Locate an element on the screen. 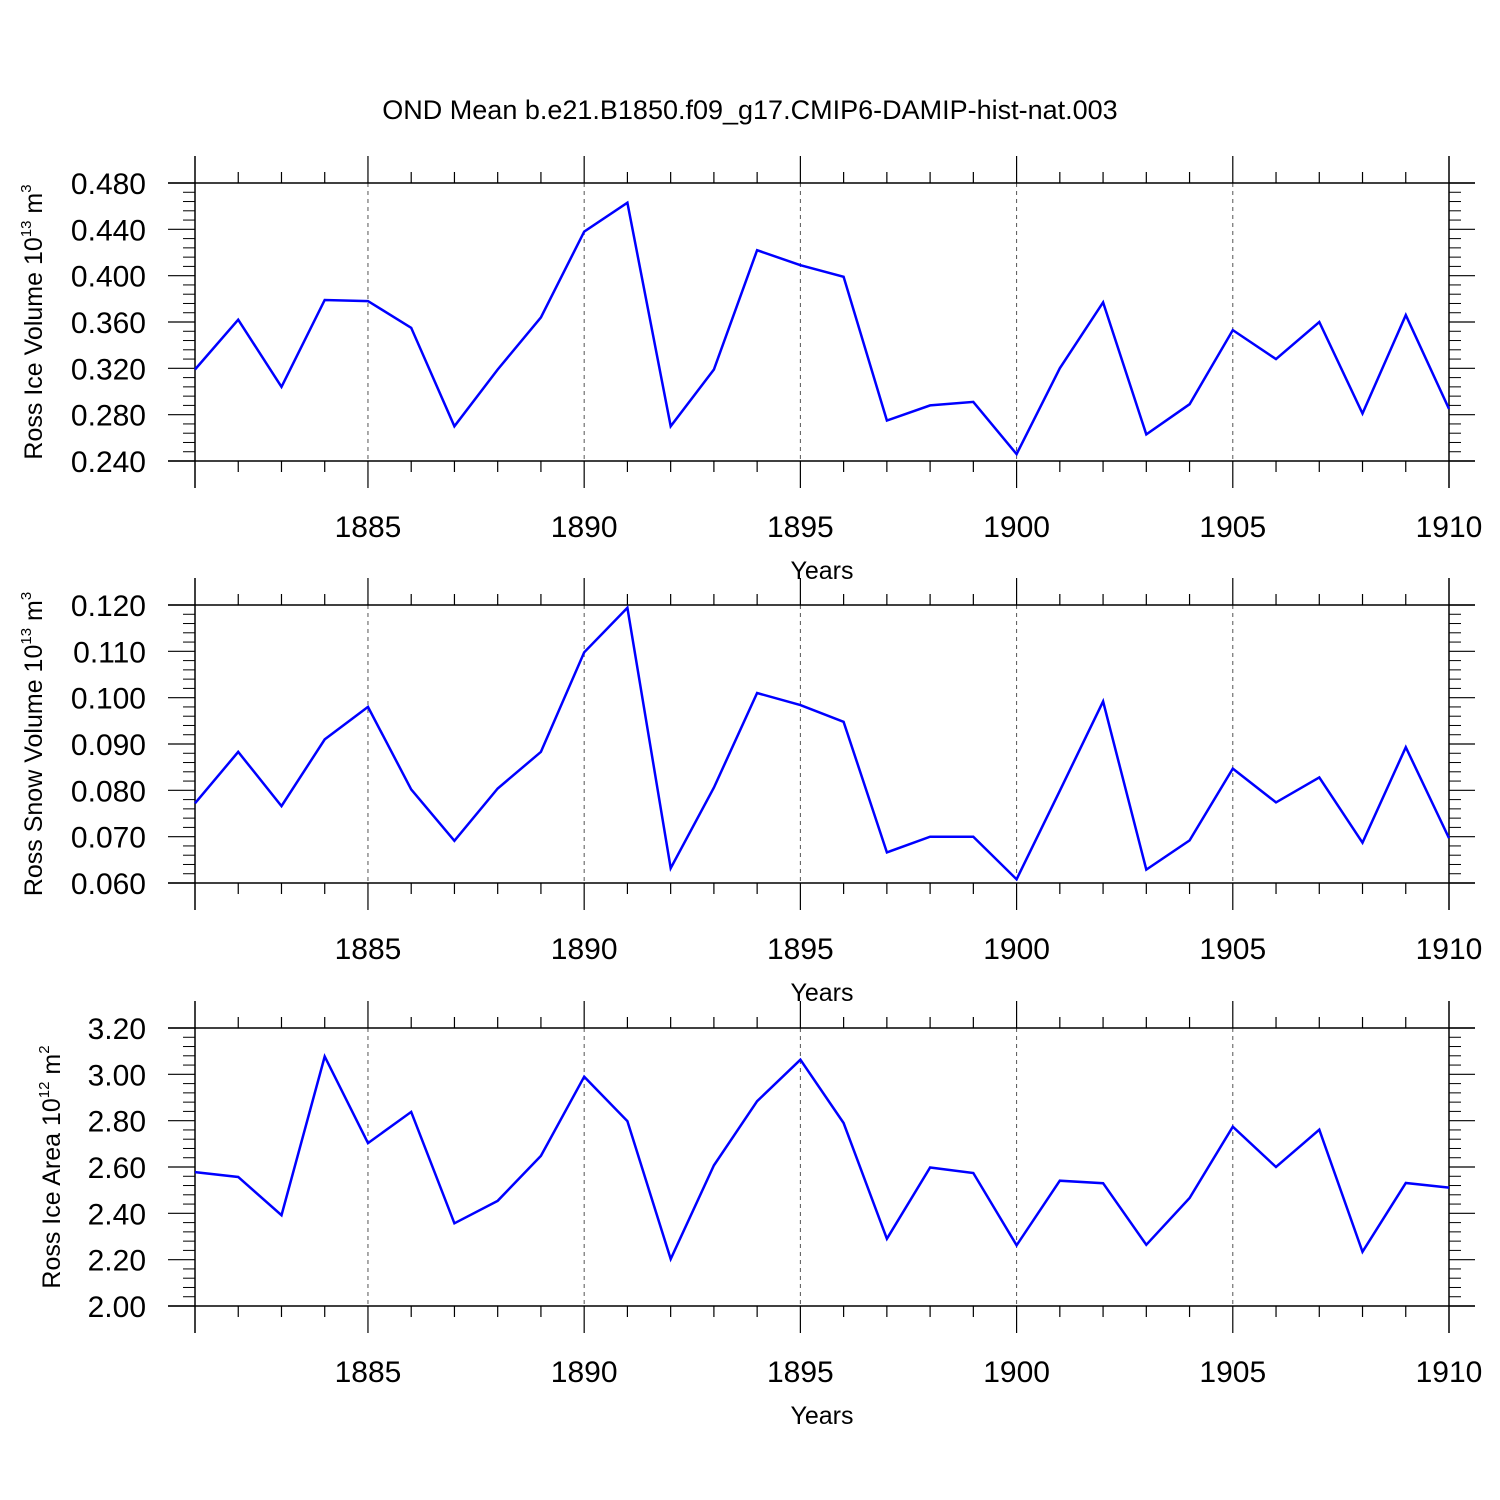 The image size is (1500, 1500). y-tick-label: 2.80 is located at coordinates (117, 1122).